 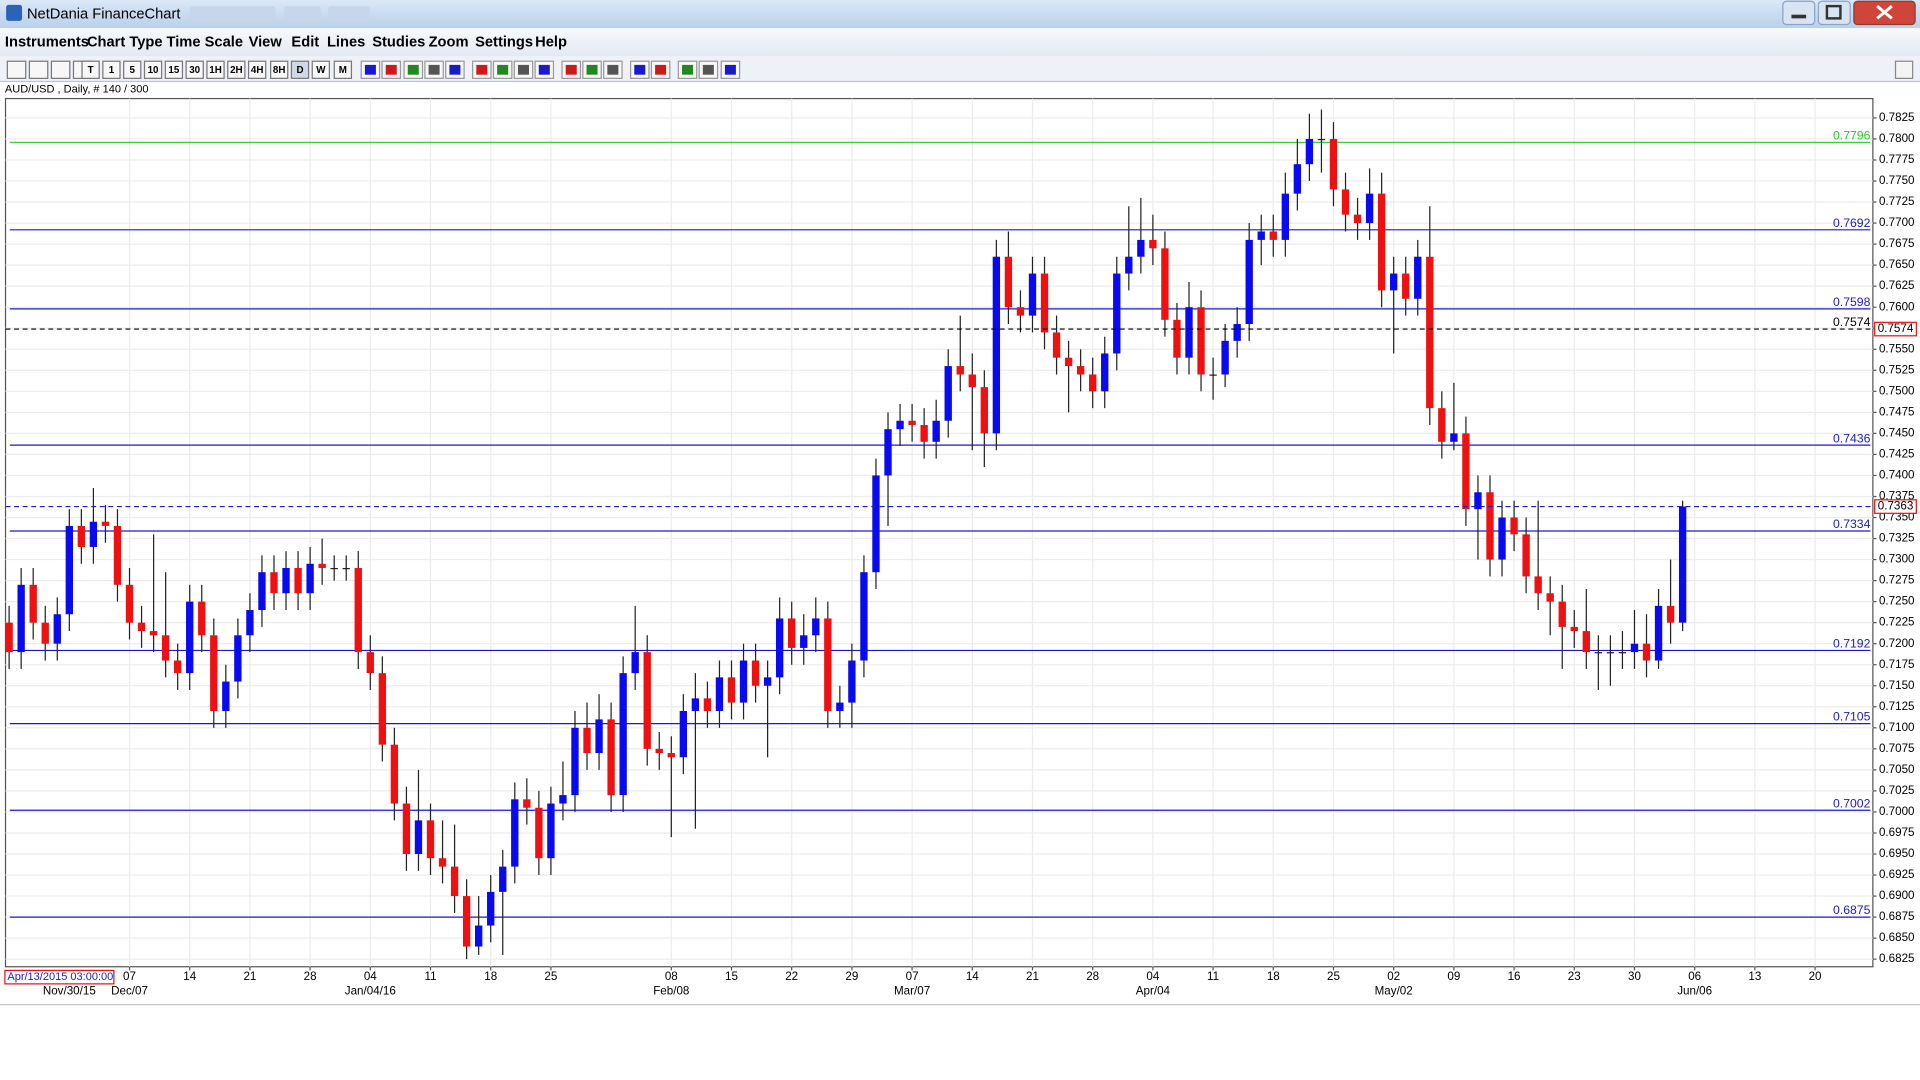 What do you see at coordinates (1897, 117) in the screenshot?
I see `y-tick-label: 0.7825` at bounding box center [1897, 117].